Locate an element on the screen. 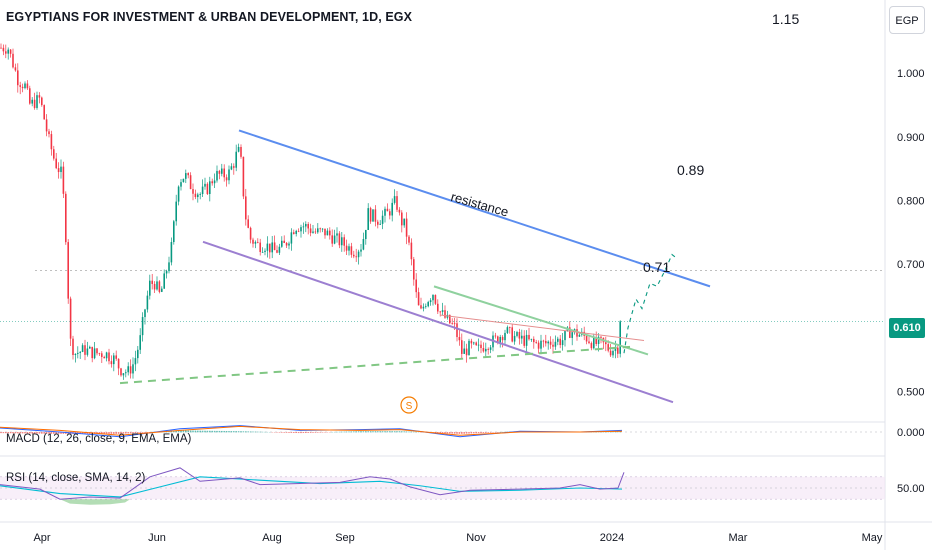  macd-signal-line is located at coordinates (311, 430).